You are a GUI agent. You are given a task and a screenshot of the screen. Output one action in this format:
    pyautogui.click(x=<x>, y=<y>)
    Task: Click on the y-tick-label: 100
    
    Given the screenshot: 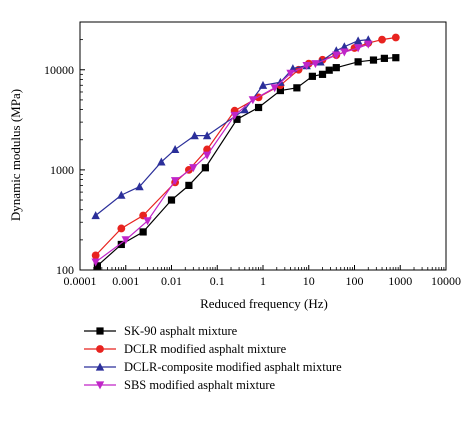 What is the action you would take?
    pyautogui.click(x=65, y=270)
    